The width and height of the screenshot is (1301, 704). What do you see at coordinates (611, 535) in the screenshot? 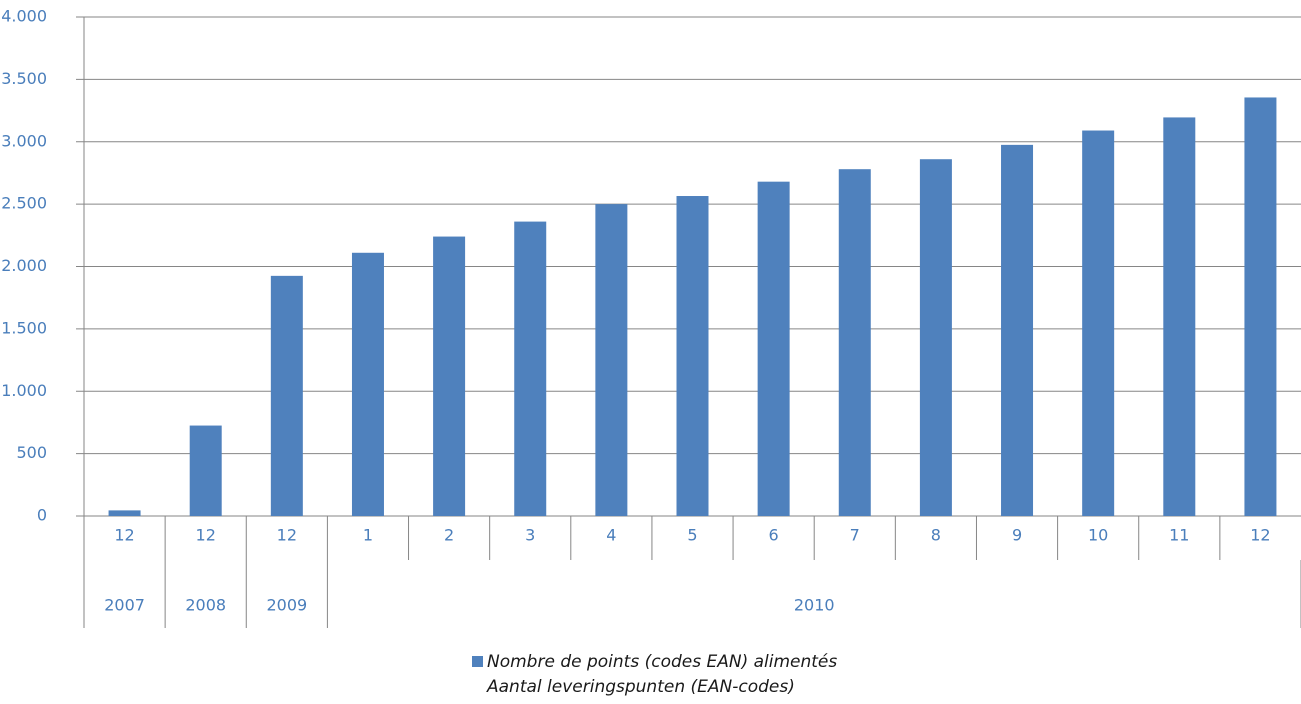
I see `x-tick-label: 4` at bounding box center [611, 535].